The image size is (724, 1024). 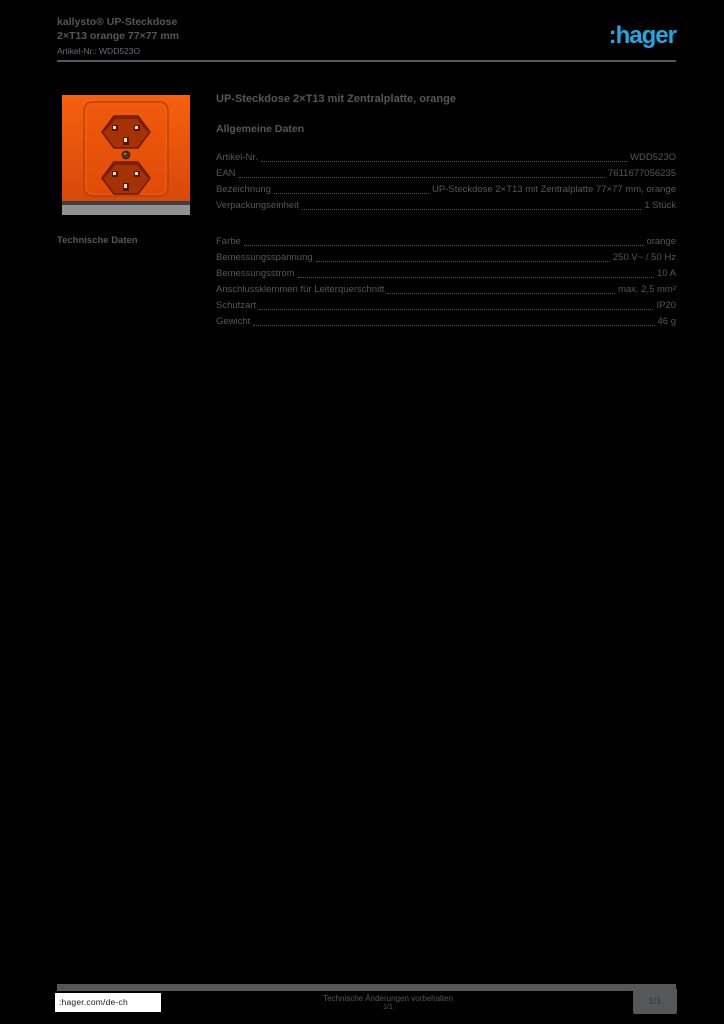 What do you see at coordinates (300, 289) in the screenshot?
I see `spec-label: Anschlussklemmen für Leiterquerschnitt` at bounding box center [300, 289].